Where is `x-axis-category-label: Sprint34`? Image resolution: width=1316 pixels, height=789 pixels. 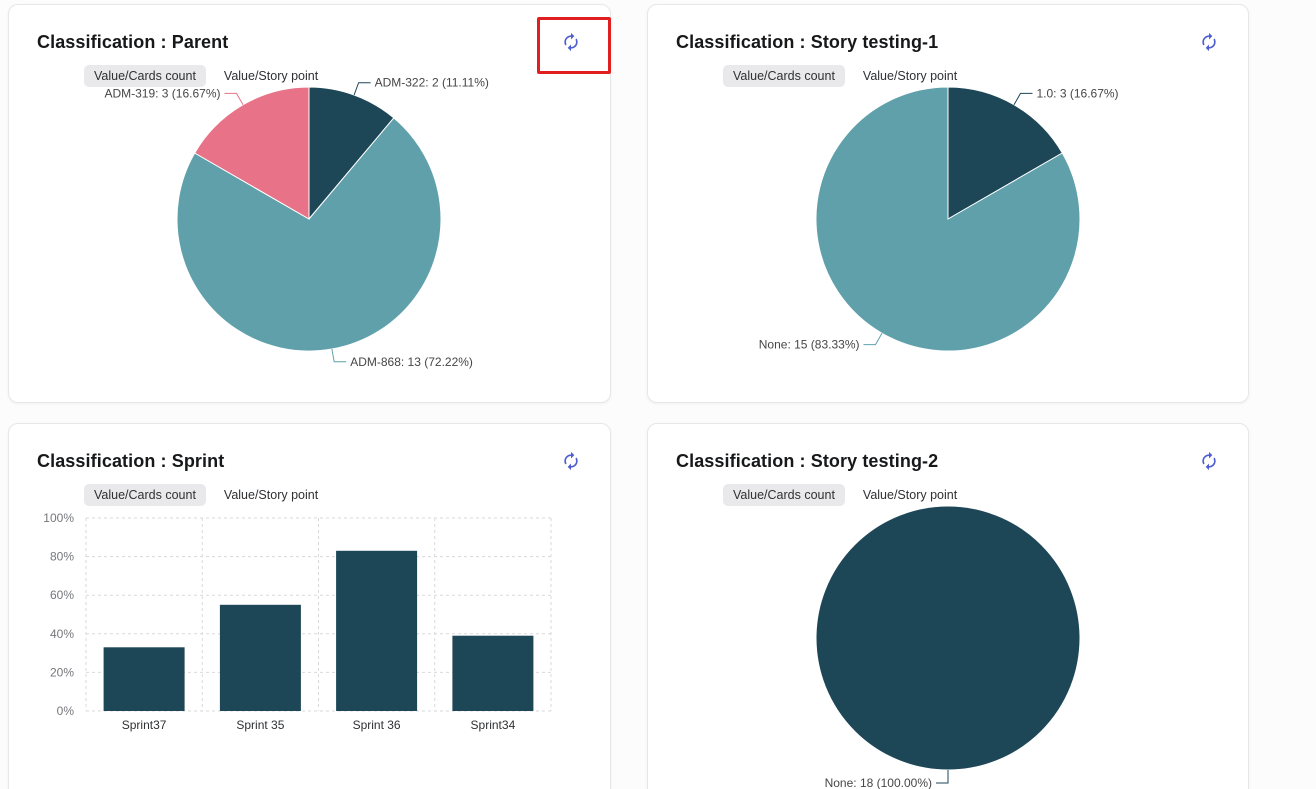
x-axis-category-label: Sprint34 is located at coordinates (493, 725).